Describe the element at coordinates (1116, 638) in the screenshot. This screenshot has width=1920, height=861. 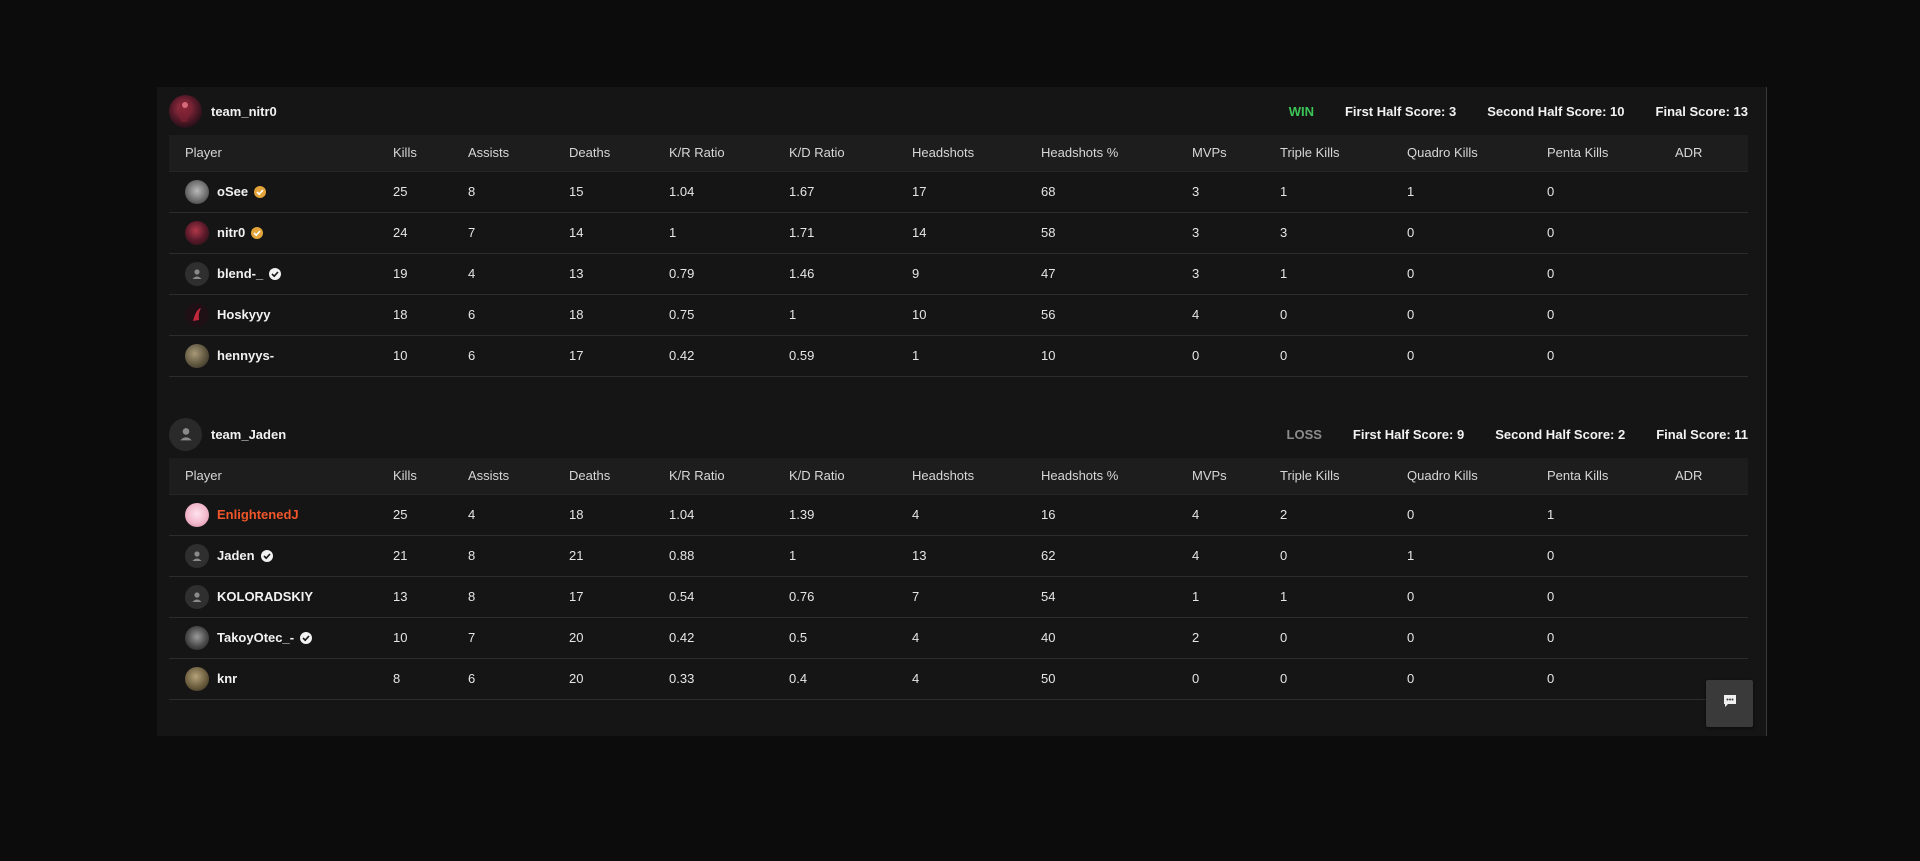
I see `stat-headshots-pct: 40` at that location.